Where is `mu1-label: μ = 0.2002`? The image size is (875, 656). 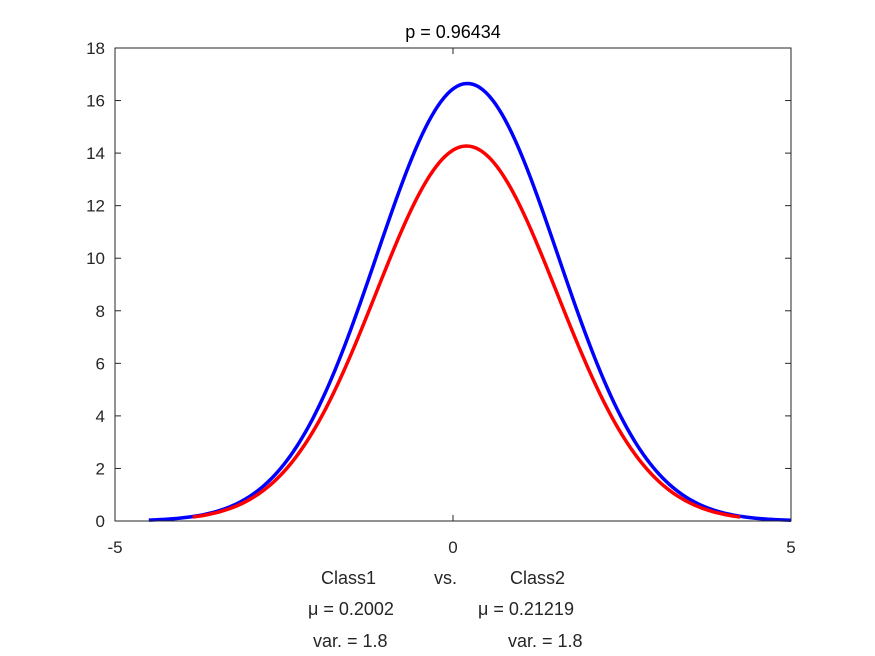 mu1-label: μ = 0.2002 is located at coordinates (351, 609).